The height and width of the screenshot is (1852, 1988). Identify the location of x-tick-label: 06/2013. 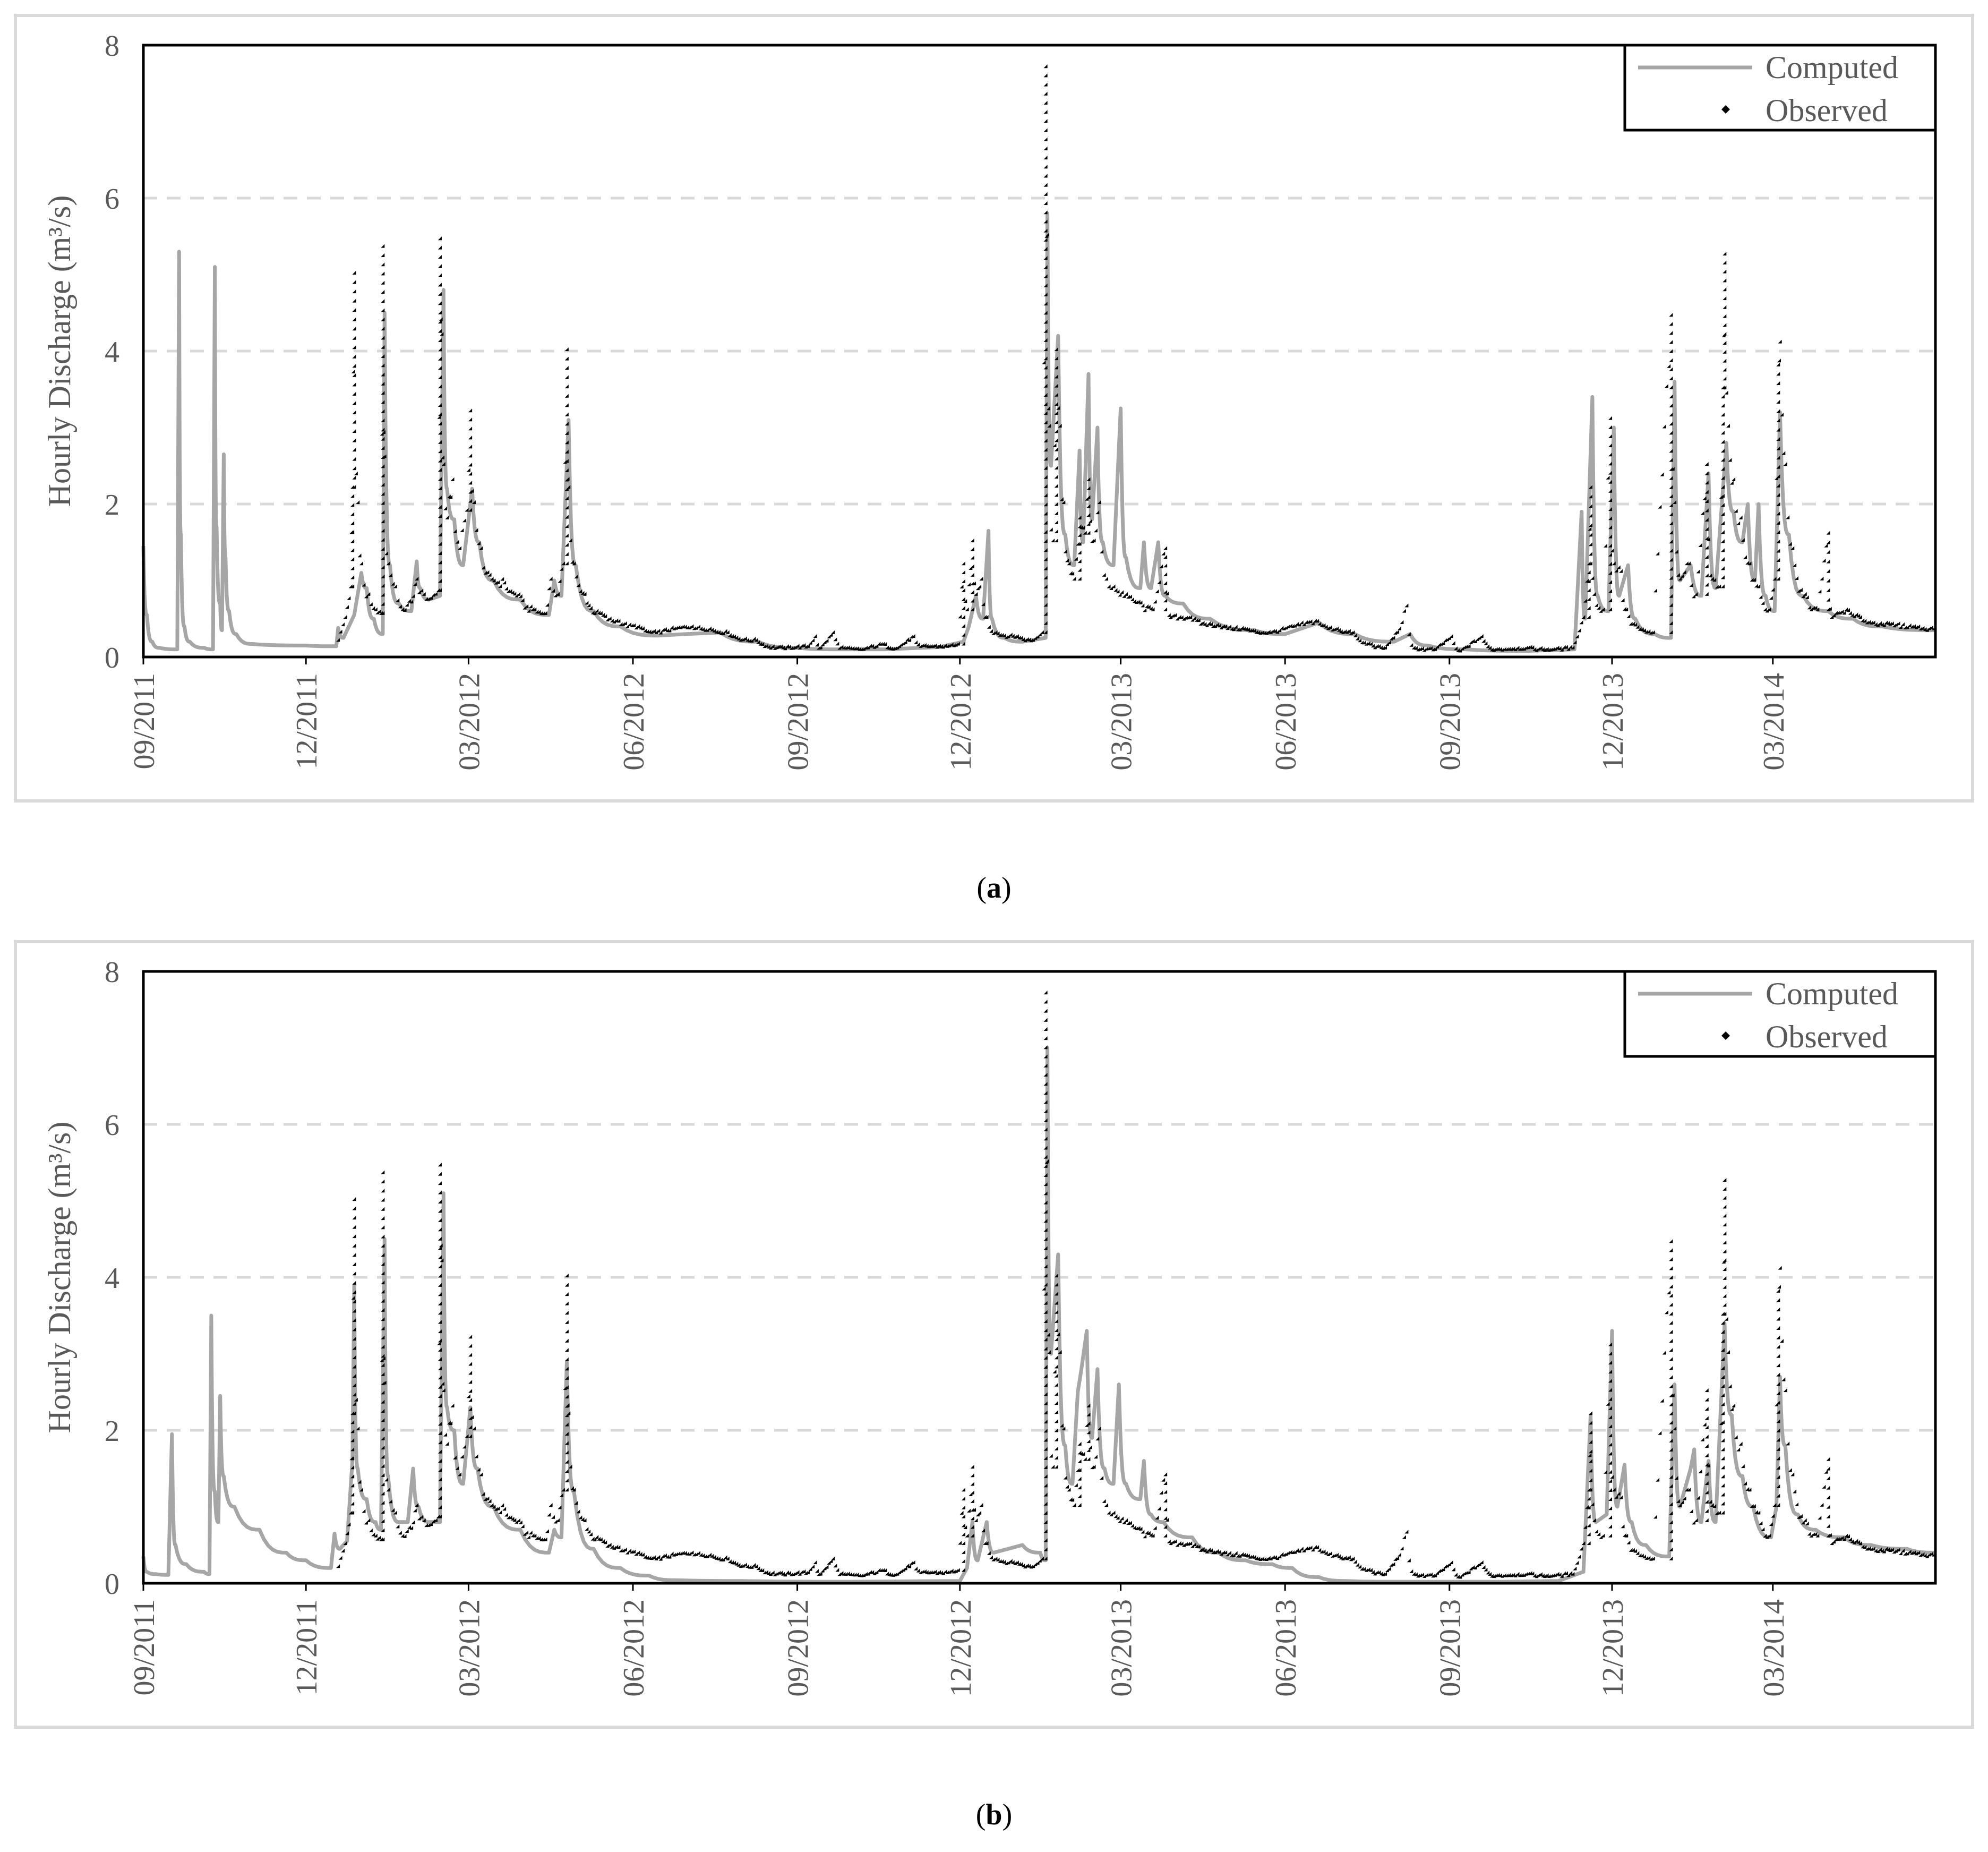
(1286, 722).